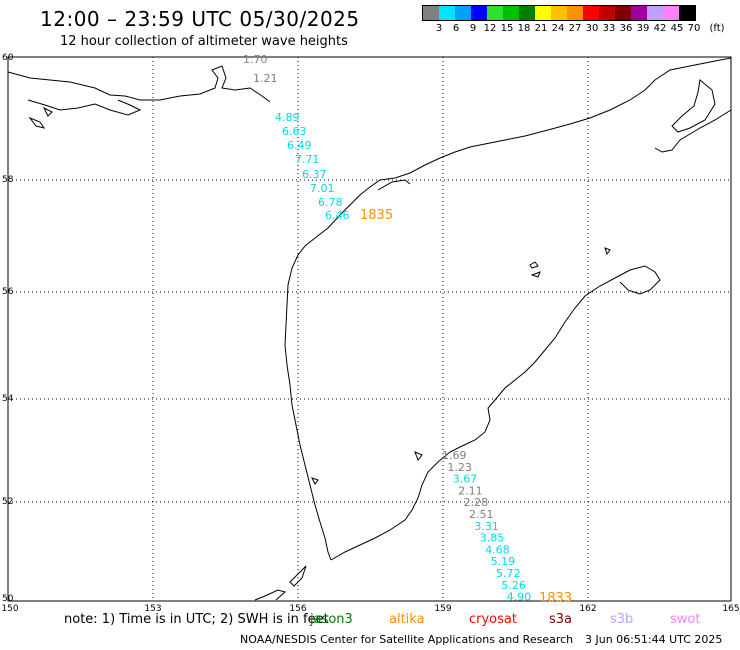 This screenshot has width=740, height=650. Describe the element at coordinates (561, 619) in the screenshot. I see `satellite-s3a: s3a` at that location.